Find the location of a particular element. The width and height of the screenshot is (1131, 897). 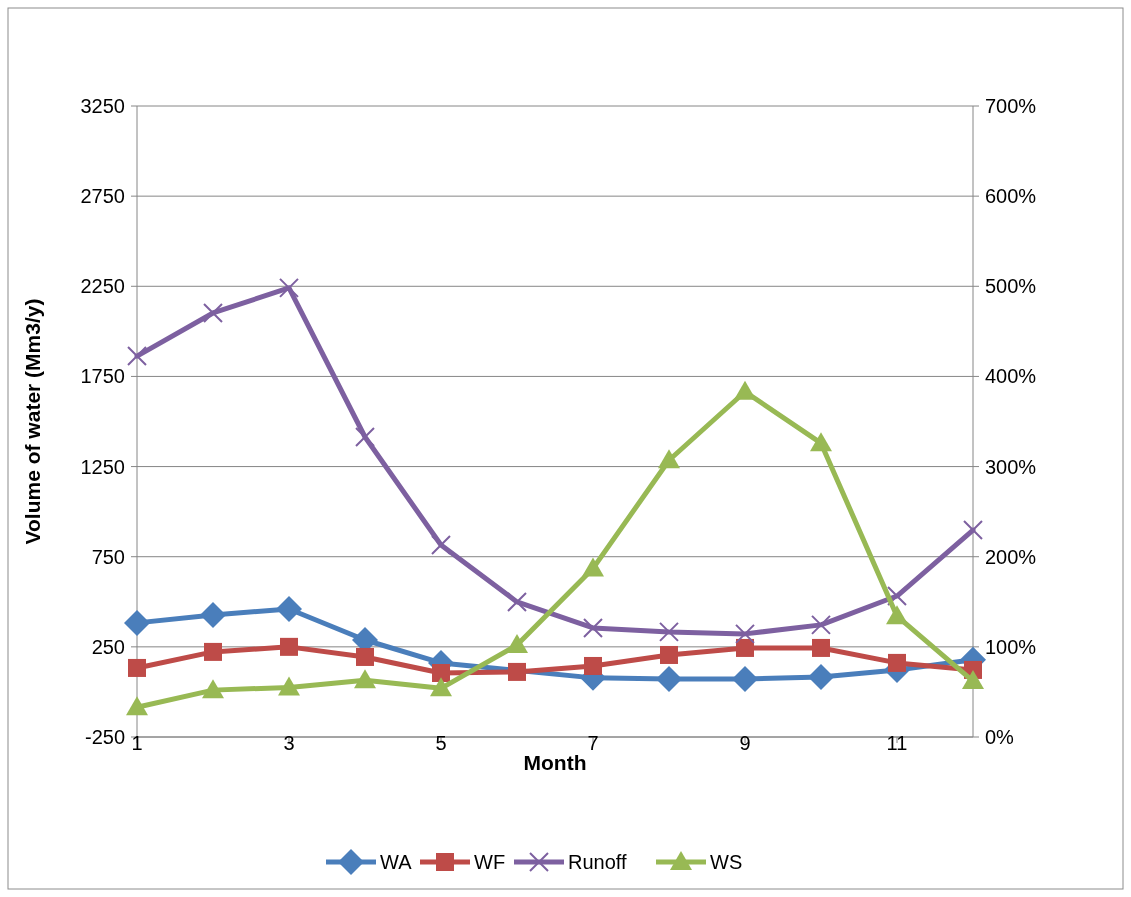

y-tick-label: 2250 is located at coordinates (102, 286).